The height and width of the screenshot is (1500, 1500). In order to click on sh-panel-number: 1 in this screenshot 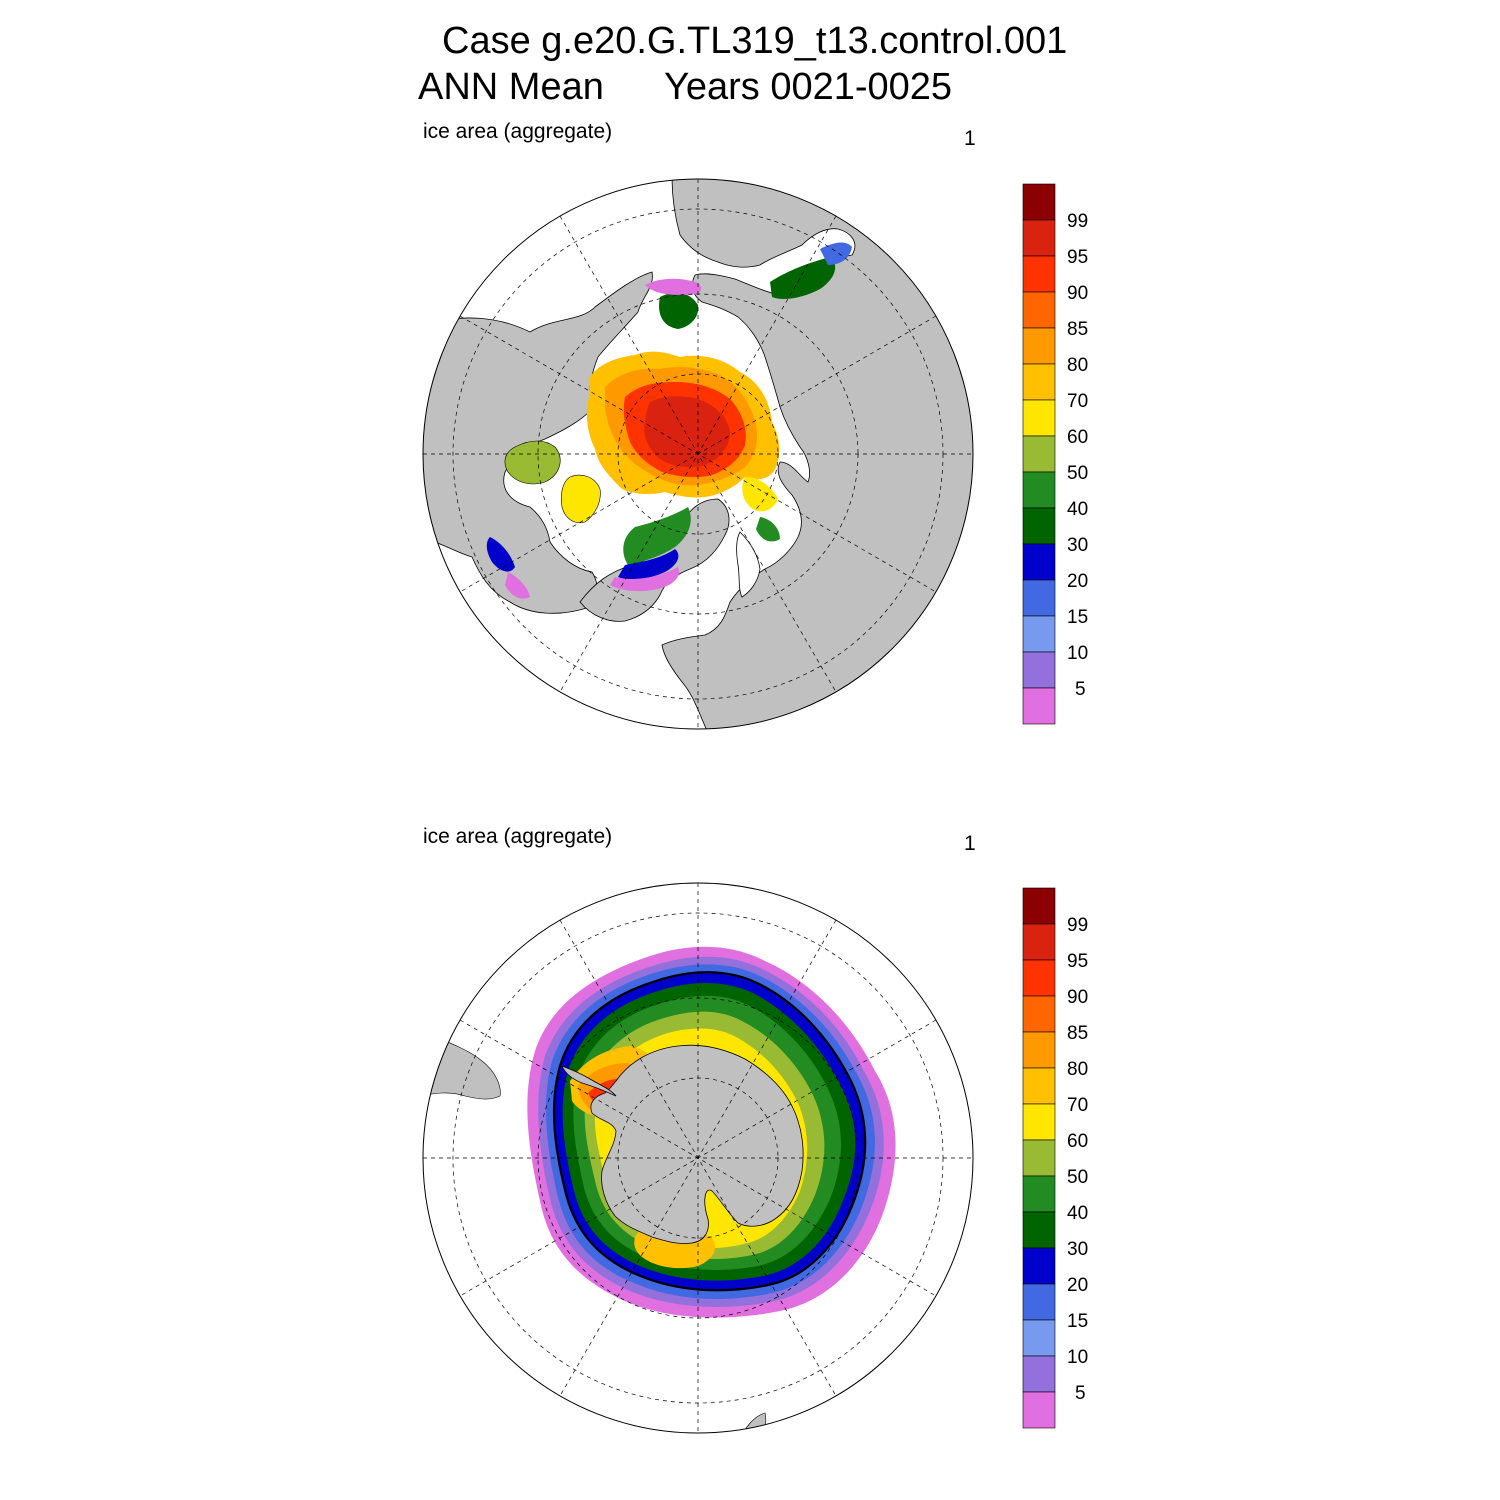, I will do `click(970, 843)`.